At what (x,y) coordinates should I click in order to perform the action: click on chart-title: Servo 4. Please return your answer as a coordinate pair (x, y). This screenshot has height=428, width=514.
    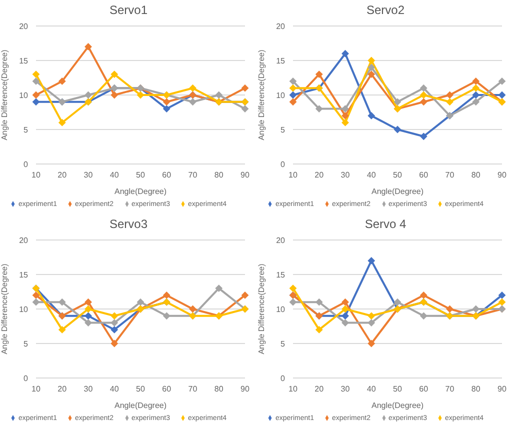
    Looking at the image, I should click on (386, 224).